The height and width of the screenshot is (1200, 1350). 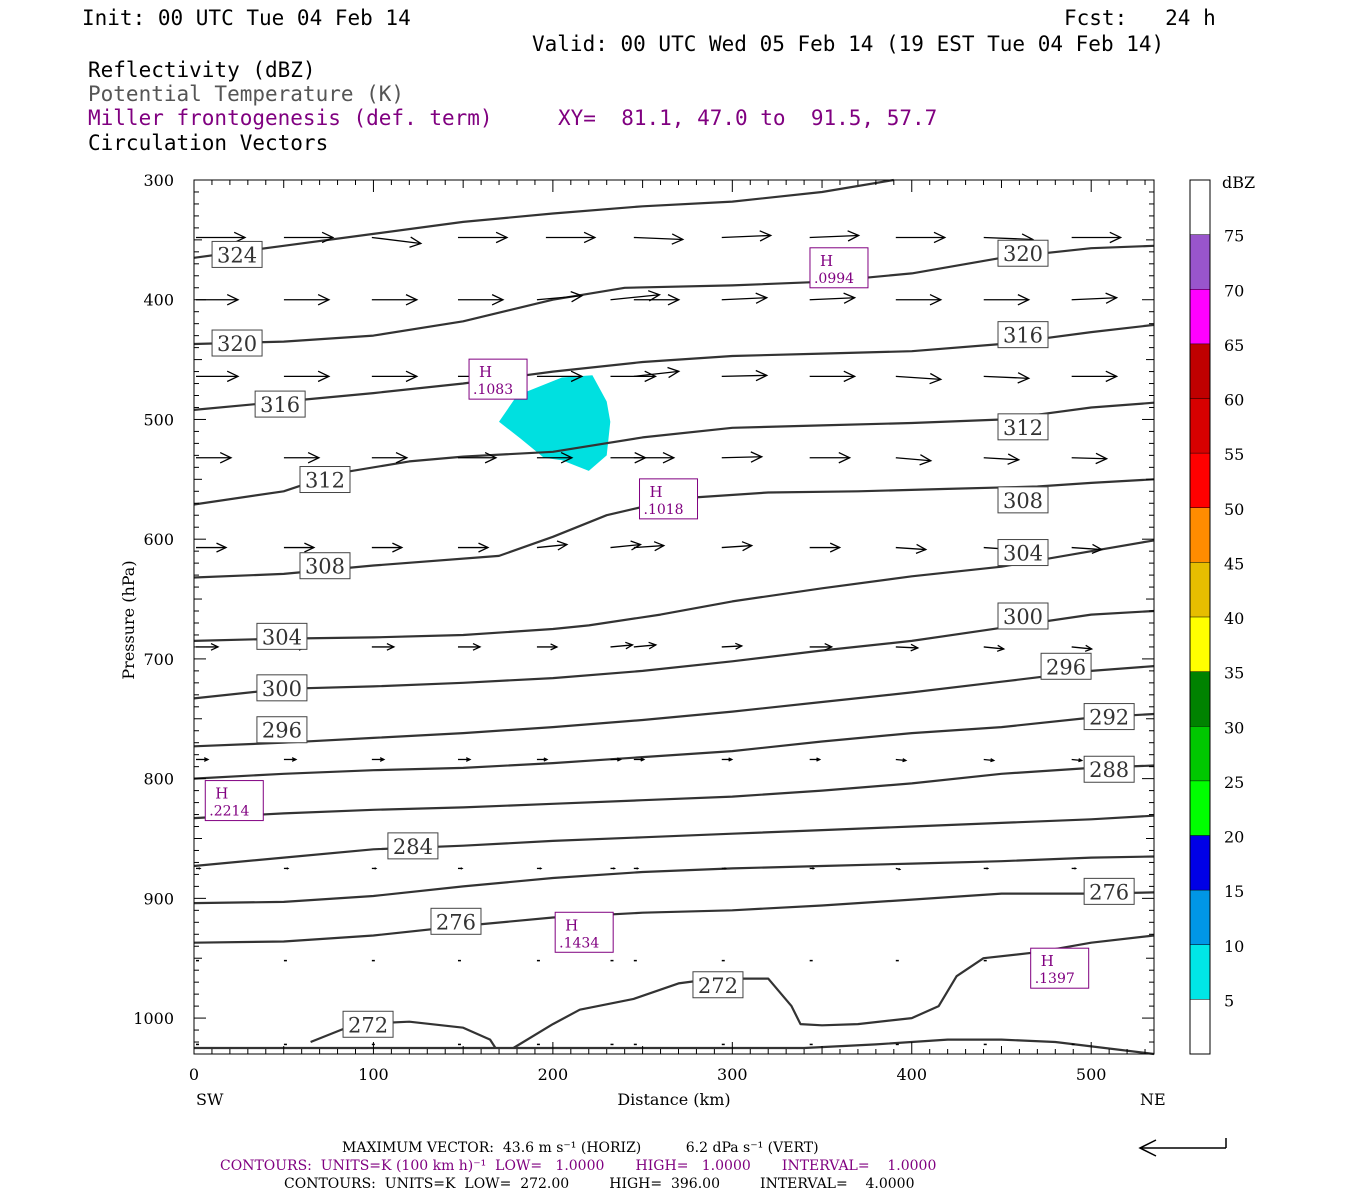 What do you see at coordinates (553, 1074) in the screenshot?
I see `x-tick-label: 200` at bounding box center [553, 1074].